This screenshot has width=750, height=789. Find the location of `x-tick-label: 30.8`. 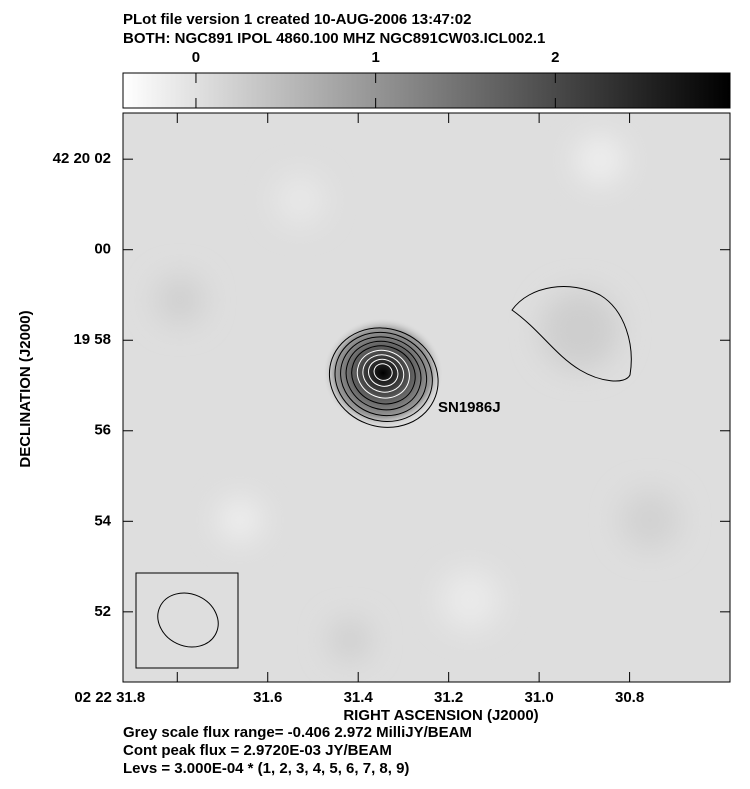

x-tick-label: 30.8 is located at coordinates (629, 697).